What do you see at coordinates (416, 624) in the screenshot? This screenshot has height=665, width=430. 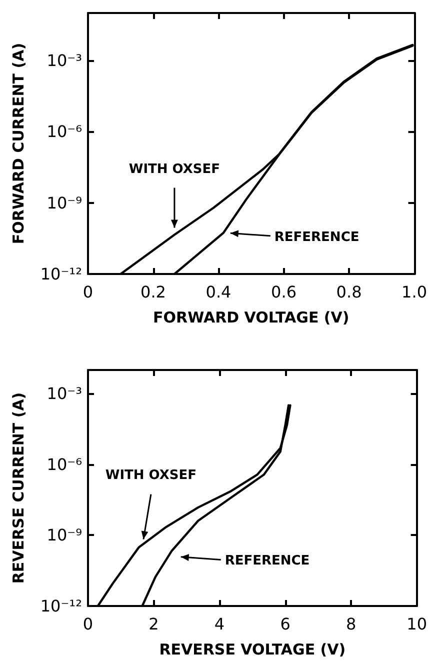 I see `x-tick-label: 10` at bounding box center [416, 624].